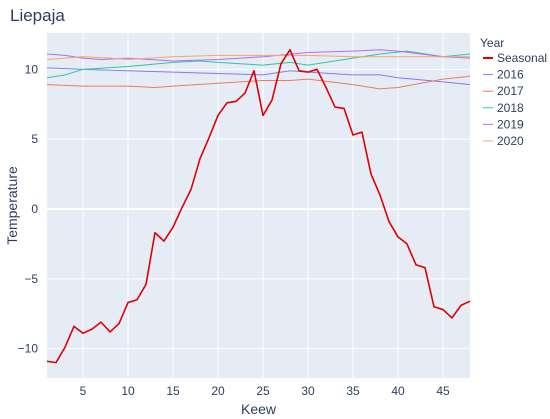 This screenshot has width=550, height=419. I want to click on x-tick-label: 10, so click(128, 391).